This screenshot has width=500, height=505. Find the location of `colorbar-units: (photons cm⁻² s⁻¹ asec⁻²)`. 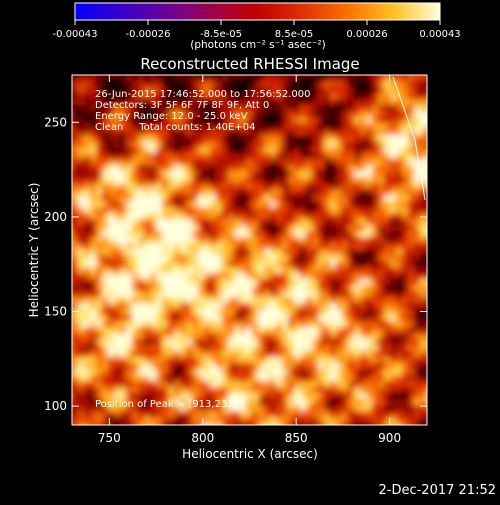

colorbar-units: (photons cm⁻² s⁻¹ asec⁻²) is located at coordinates (257, 45).